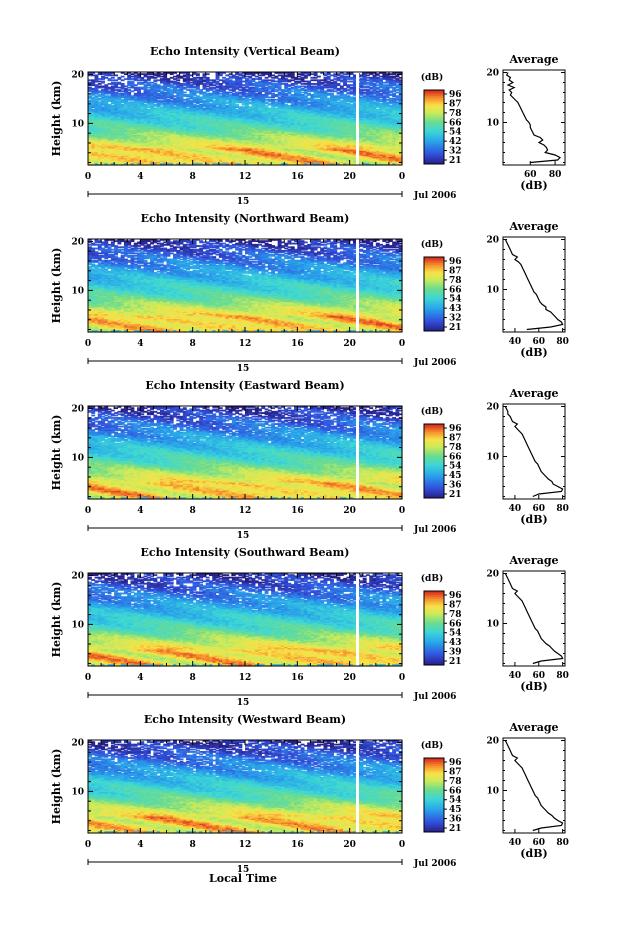 This screenshot has height=929, width=619. I want to click on heatmap-title: Echo Intensity (Eastward Beam), so click(244, 385).